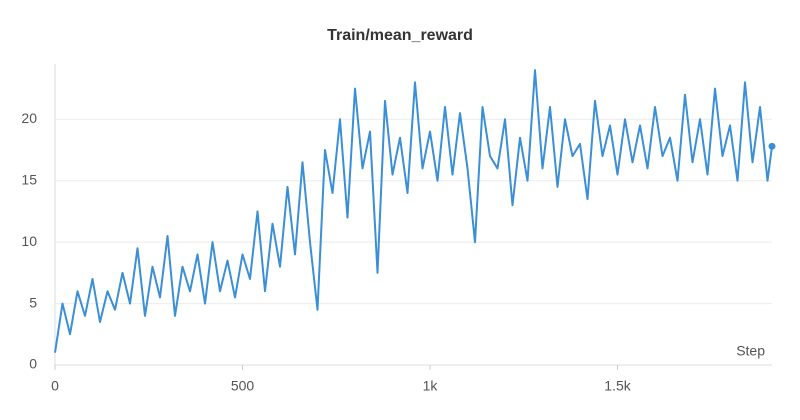 The image size is (800, 420). What do you see at coordinates (400, 35) in the screenshot?
I see `chart-title: Train/mean_reward` at bounding box center [400, 35].